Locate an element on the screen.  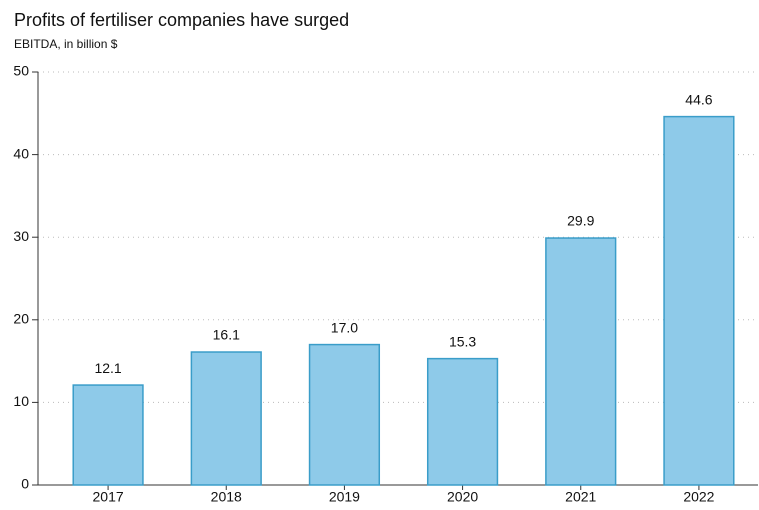
x-tick-label: 2017 is located at coordinates (108, 497).